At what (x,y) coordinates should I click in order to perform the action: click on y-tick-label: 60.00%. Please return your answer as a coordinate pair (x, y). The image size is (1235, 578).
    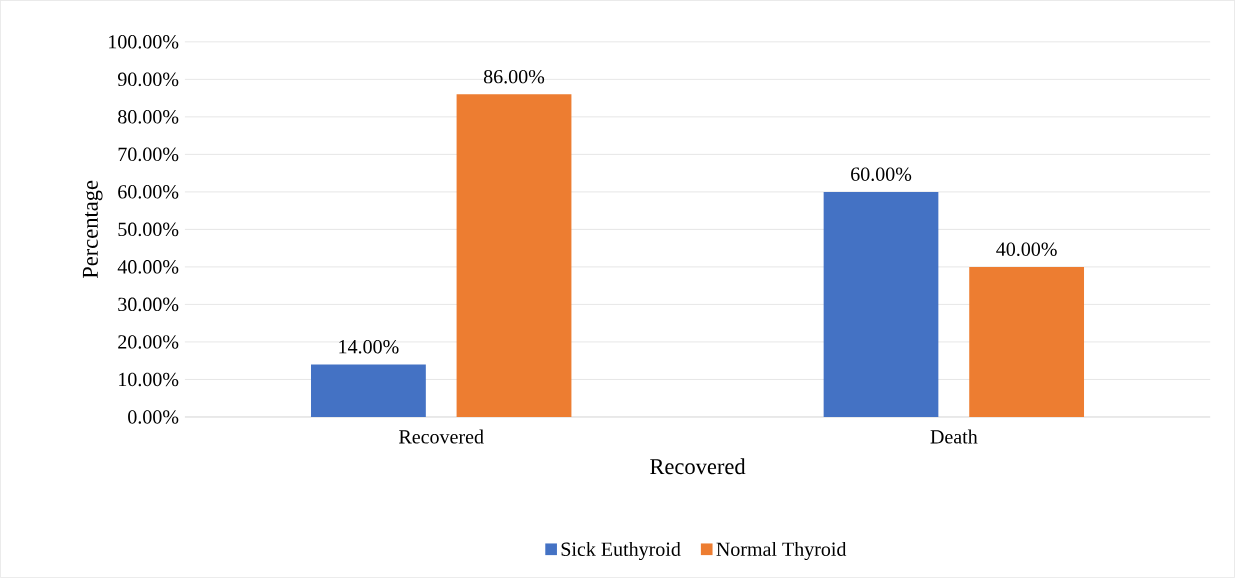
    Looking at the image, I should click on (148, 192).